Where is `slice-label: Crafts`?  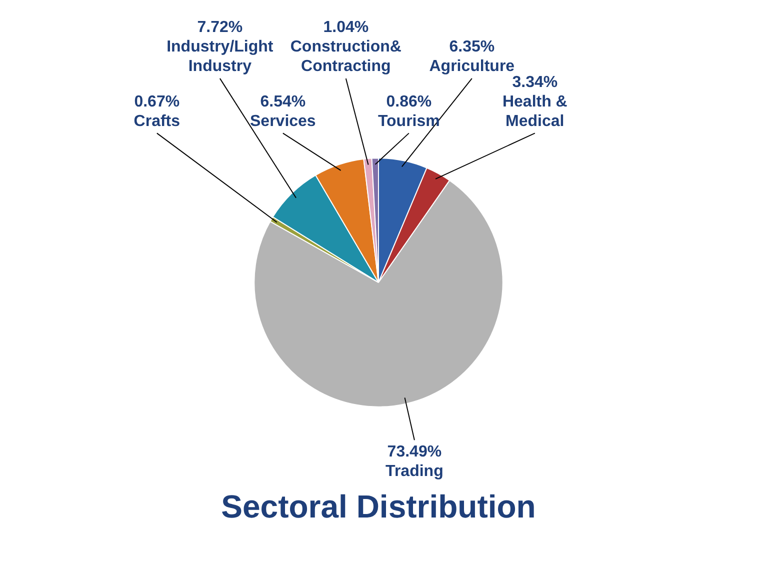 slice-label: Crafts is located at coordinates (157, 121).